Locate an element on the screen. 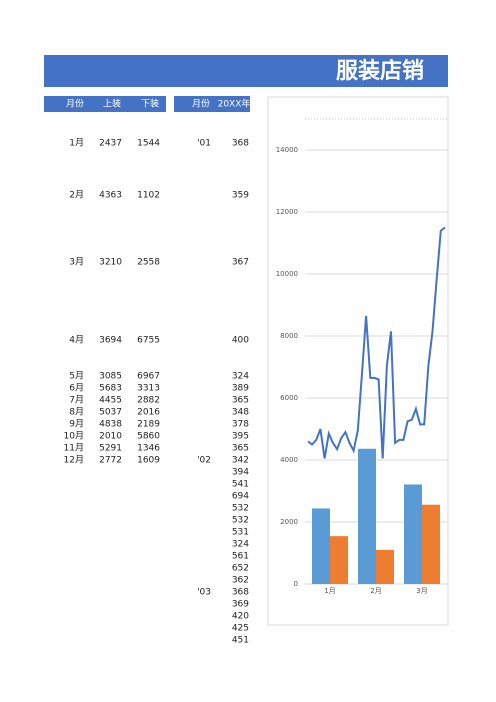 The height and width of the screenshot is (702, 496). header-cell: 20XX年 is located at coordinates (234, 104).